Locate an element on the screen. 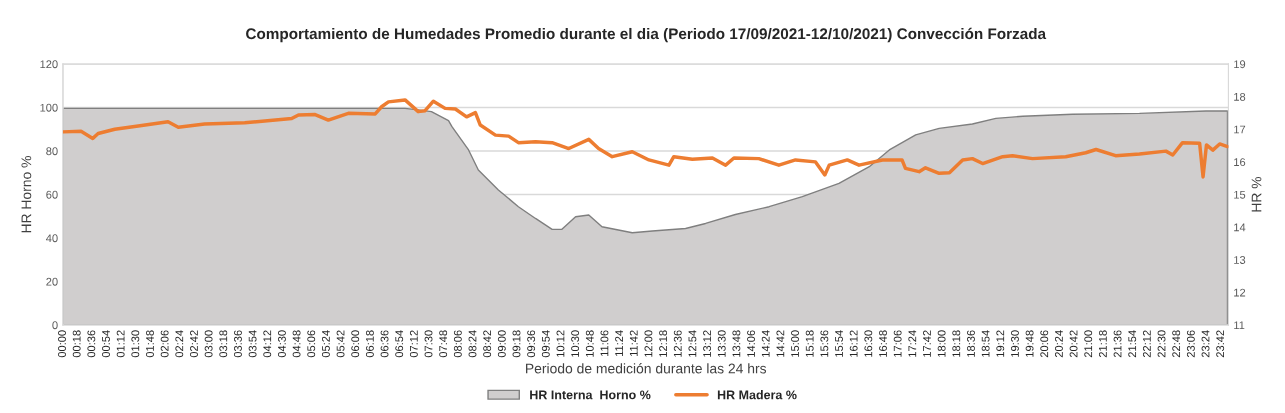 The height and width of the screenshot is (413, 1285). chart-title: Comportamiento de Humedades Promedio durante el dia (Periodo 17/09/2021-12/10/2021) Convección Forzada is located at coordinates (646, 35).